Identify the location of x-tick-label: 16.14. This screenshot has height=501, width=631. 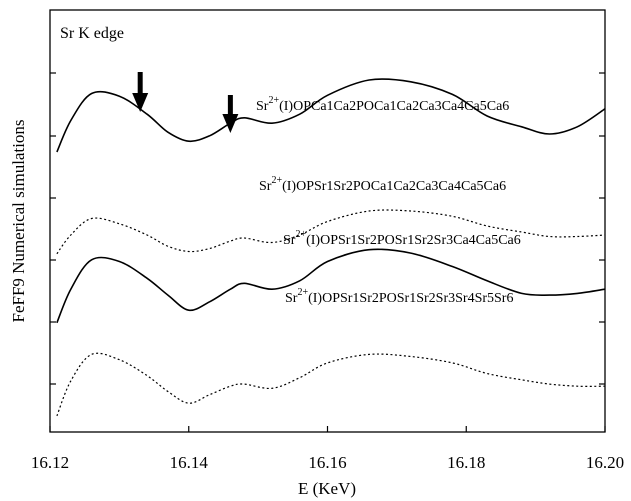
(189, 462).